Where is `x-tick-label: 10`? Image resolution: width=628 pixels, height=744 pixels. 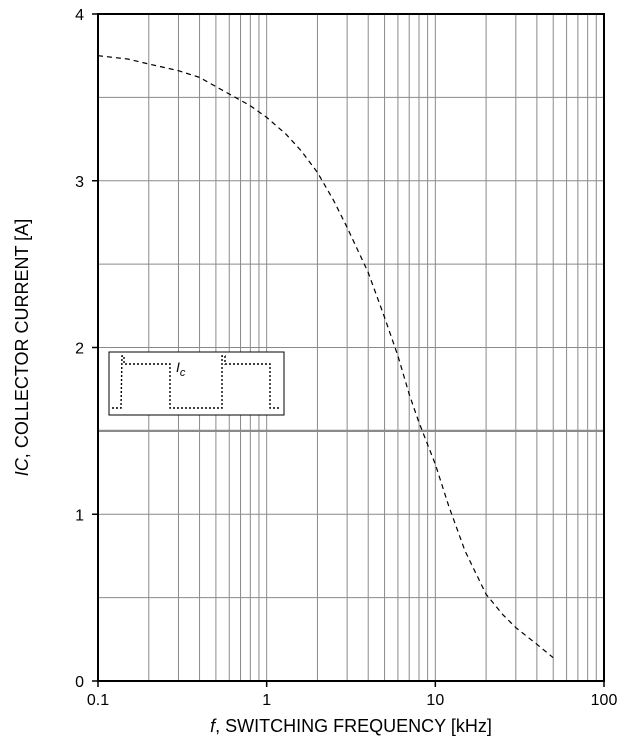 x-tick-label: 10 is located at coordinates (435, 700).